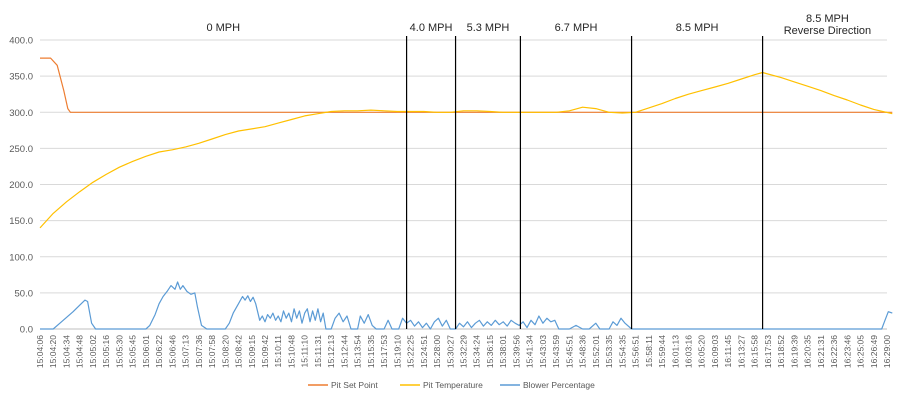 The height and width of the screenshot is (402, 900). I want to click on x-tick-label: 15:30:27, so click(450, 351).